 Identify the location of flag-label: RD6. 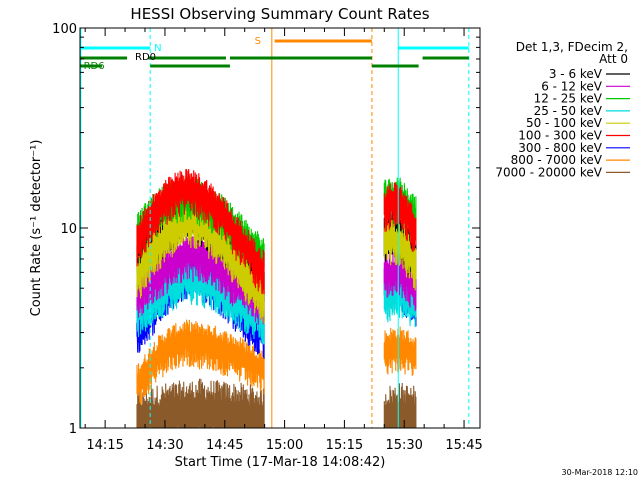
(94, 66).